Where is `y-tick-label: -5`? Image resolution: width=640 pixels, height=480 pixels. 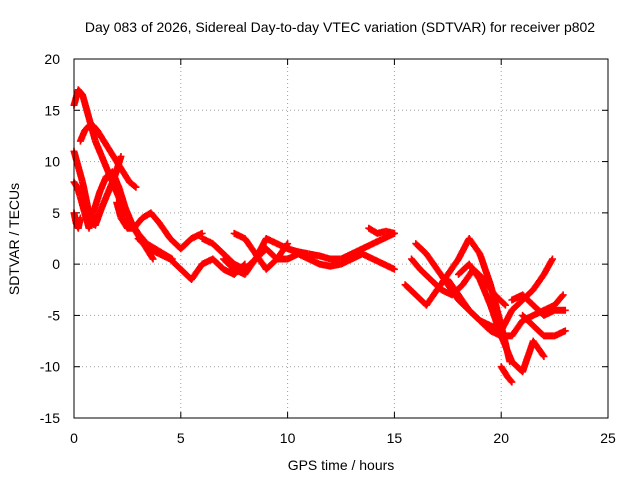 y-tick-label: -5 is located at coordinates (54, 315).